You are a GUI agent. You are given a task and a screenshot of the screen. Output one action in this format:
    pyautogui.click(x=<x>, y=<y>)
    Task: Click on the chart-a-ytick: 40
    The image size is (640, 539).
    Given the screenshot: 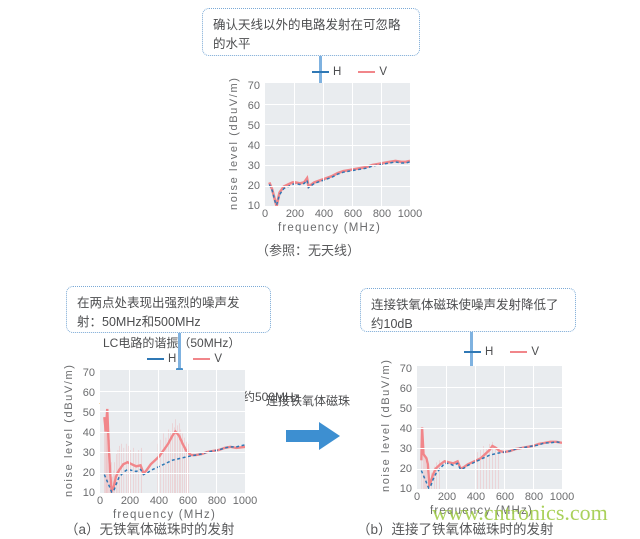 What is the action you would take?
    pyautogui.click(x=88, y=433)
    